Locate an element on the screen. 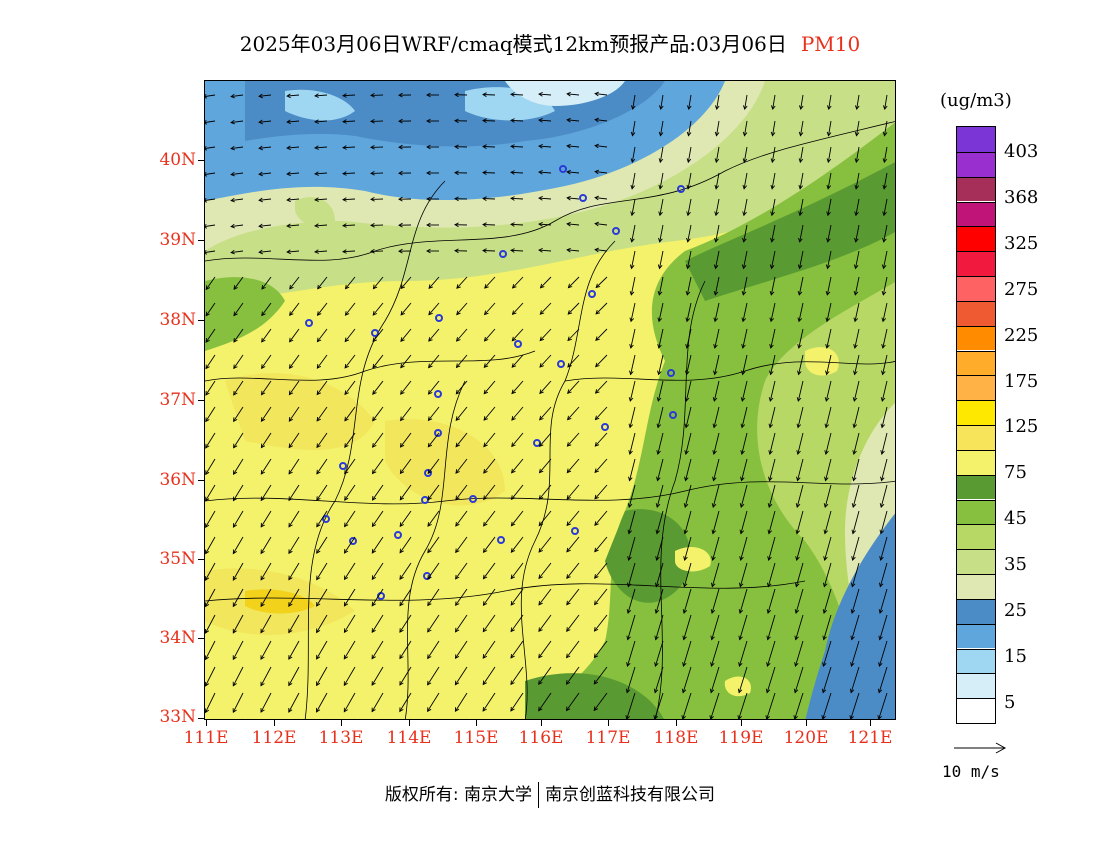  colorbar-label: 45 is located at coordinates (1015, 518).